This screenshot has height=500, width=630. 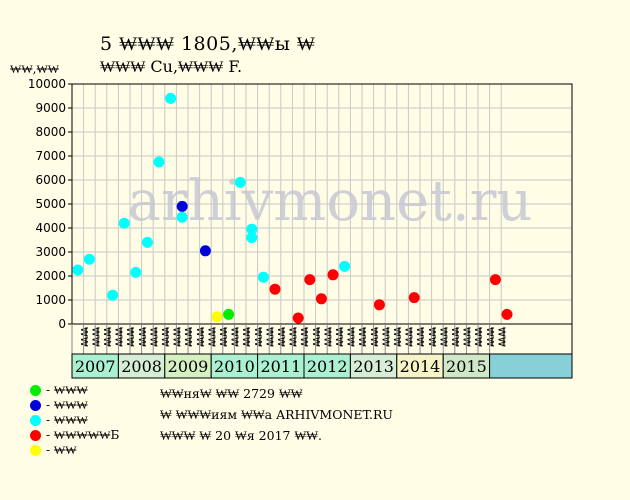 I want to click on y-tick-label: 9000, so click(x=50, y=108).